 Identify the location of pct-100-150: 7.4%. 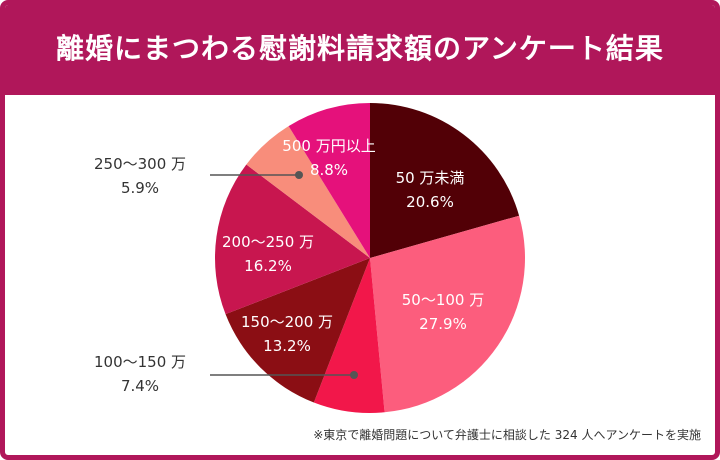
(140, 386).